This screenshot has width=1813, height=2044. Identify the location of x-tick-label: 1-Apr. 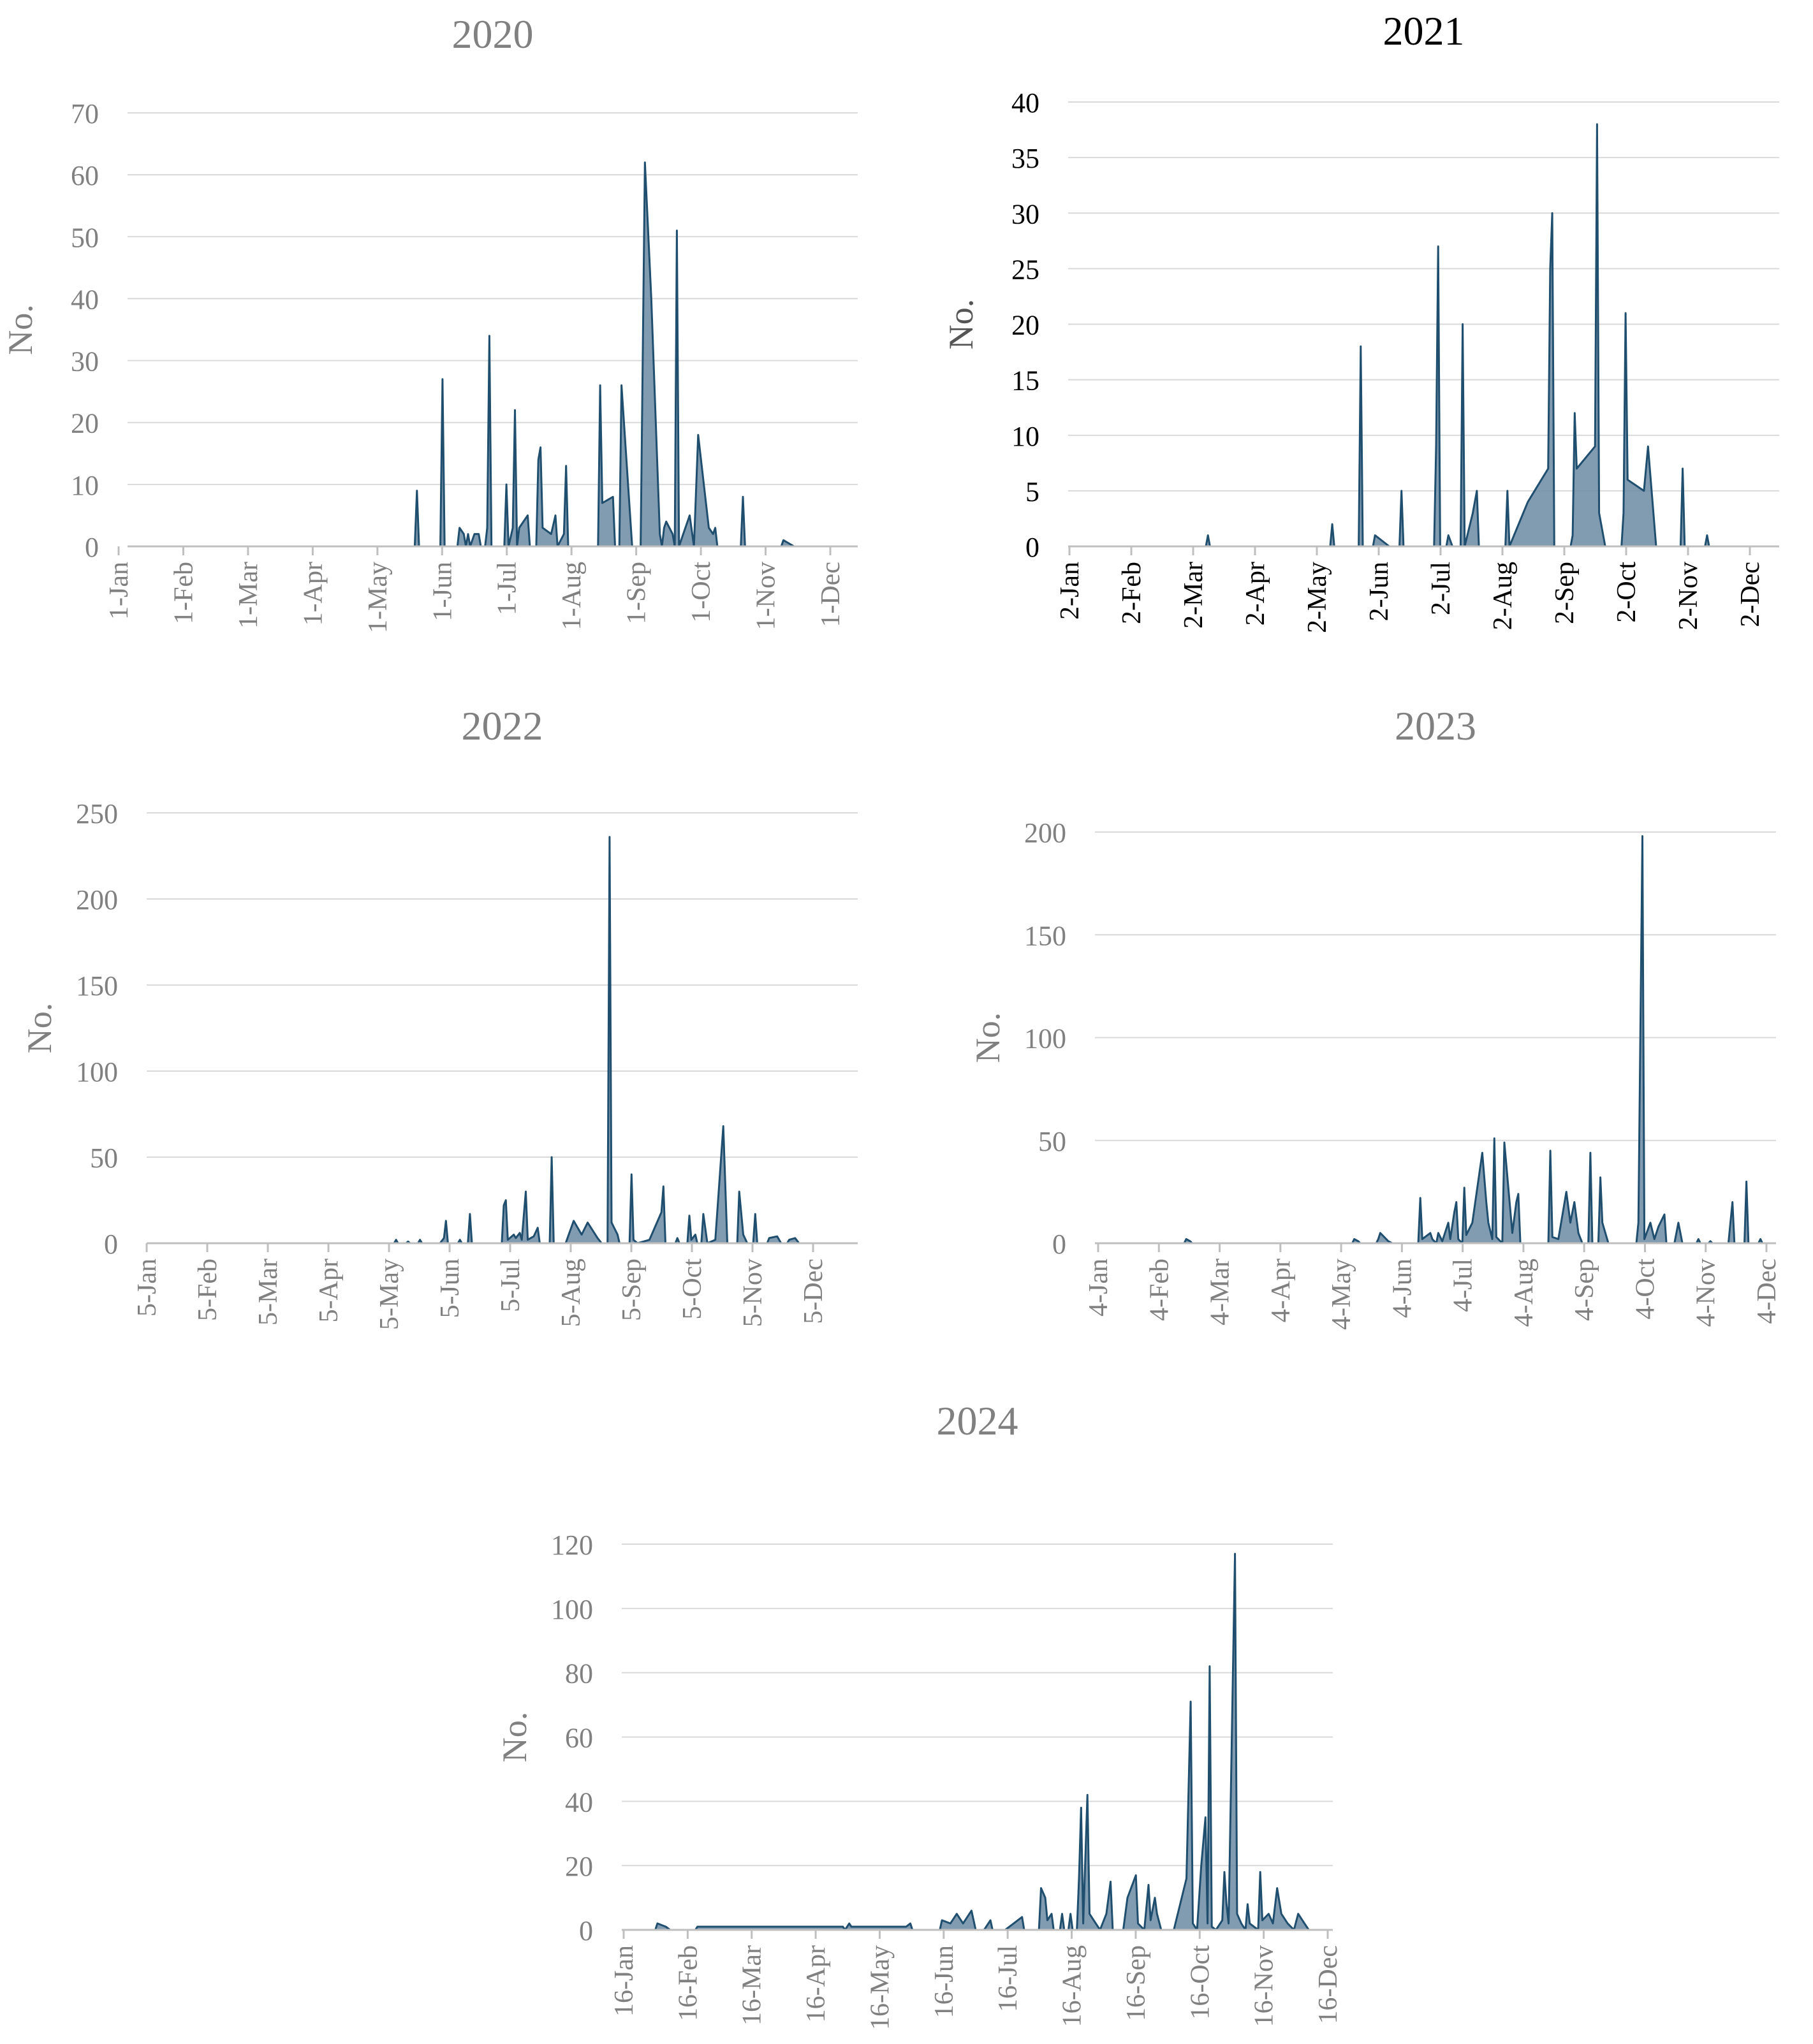
(313, 594).